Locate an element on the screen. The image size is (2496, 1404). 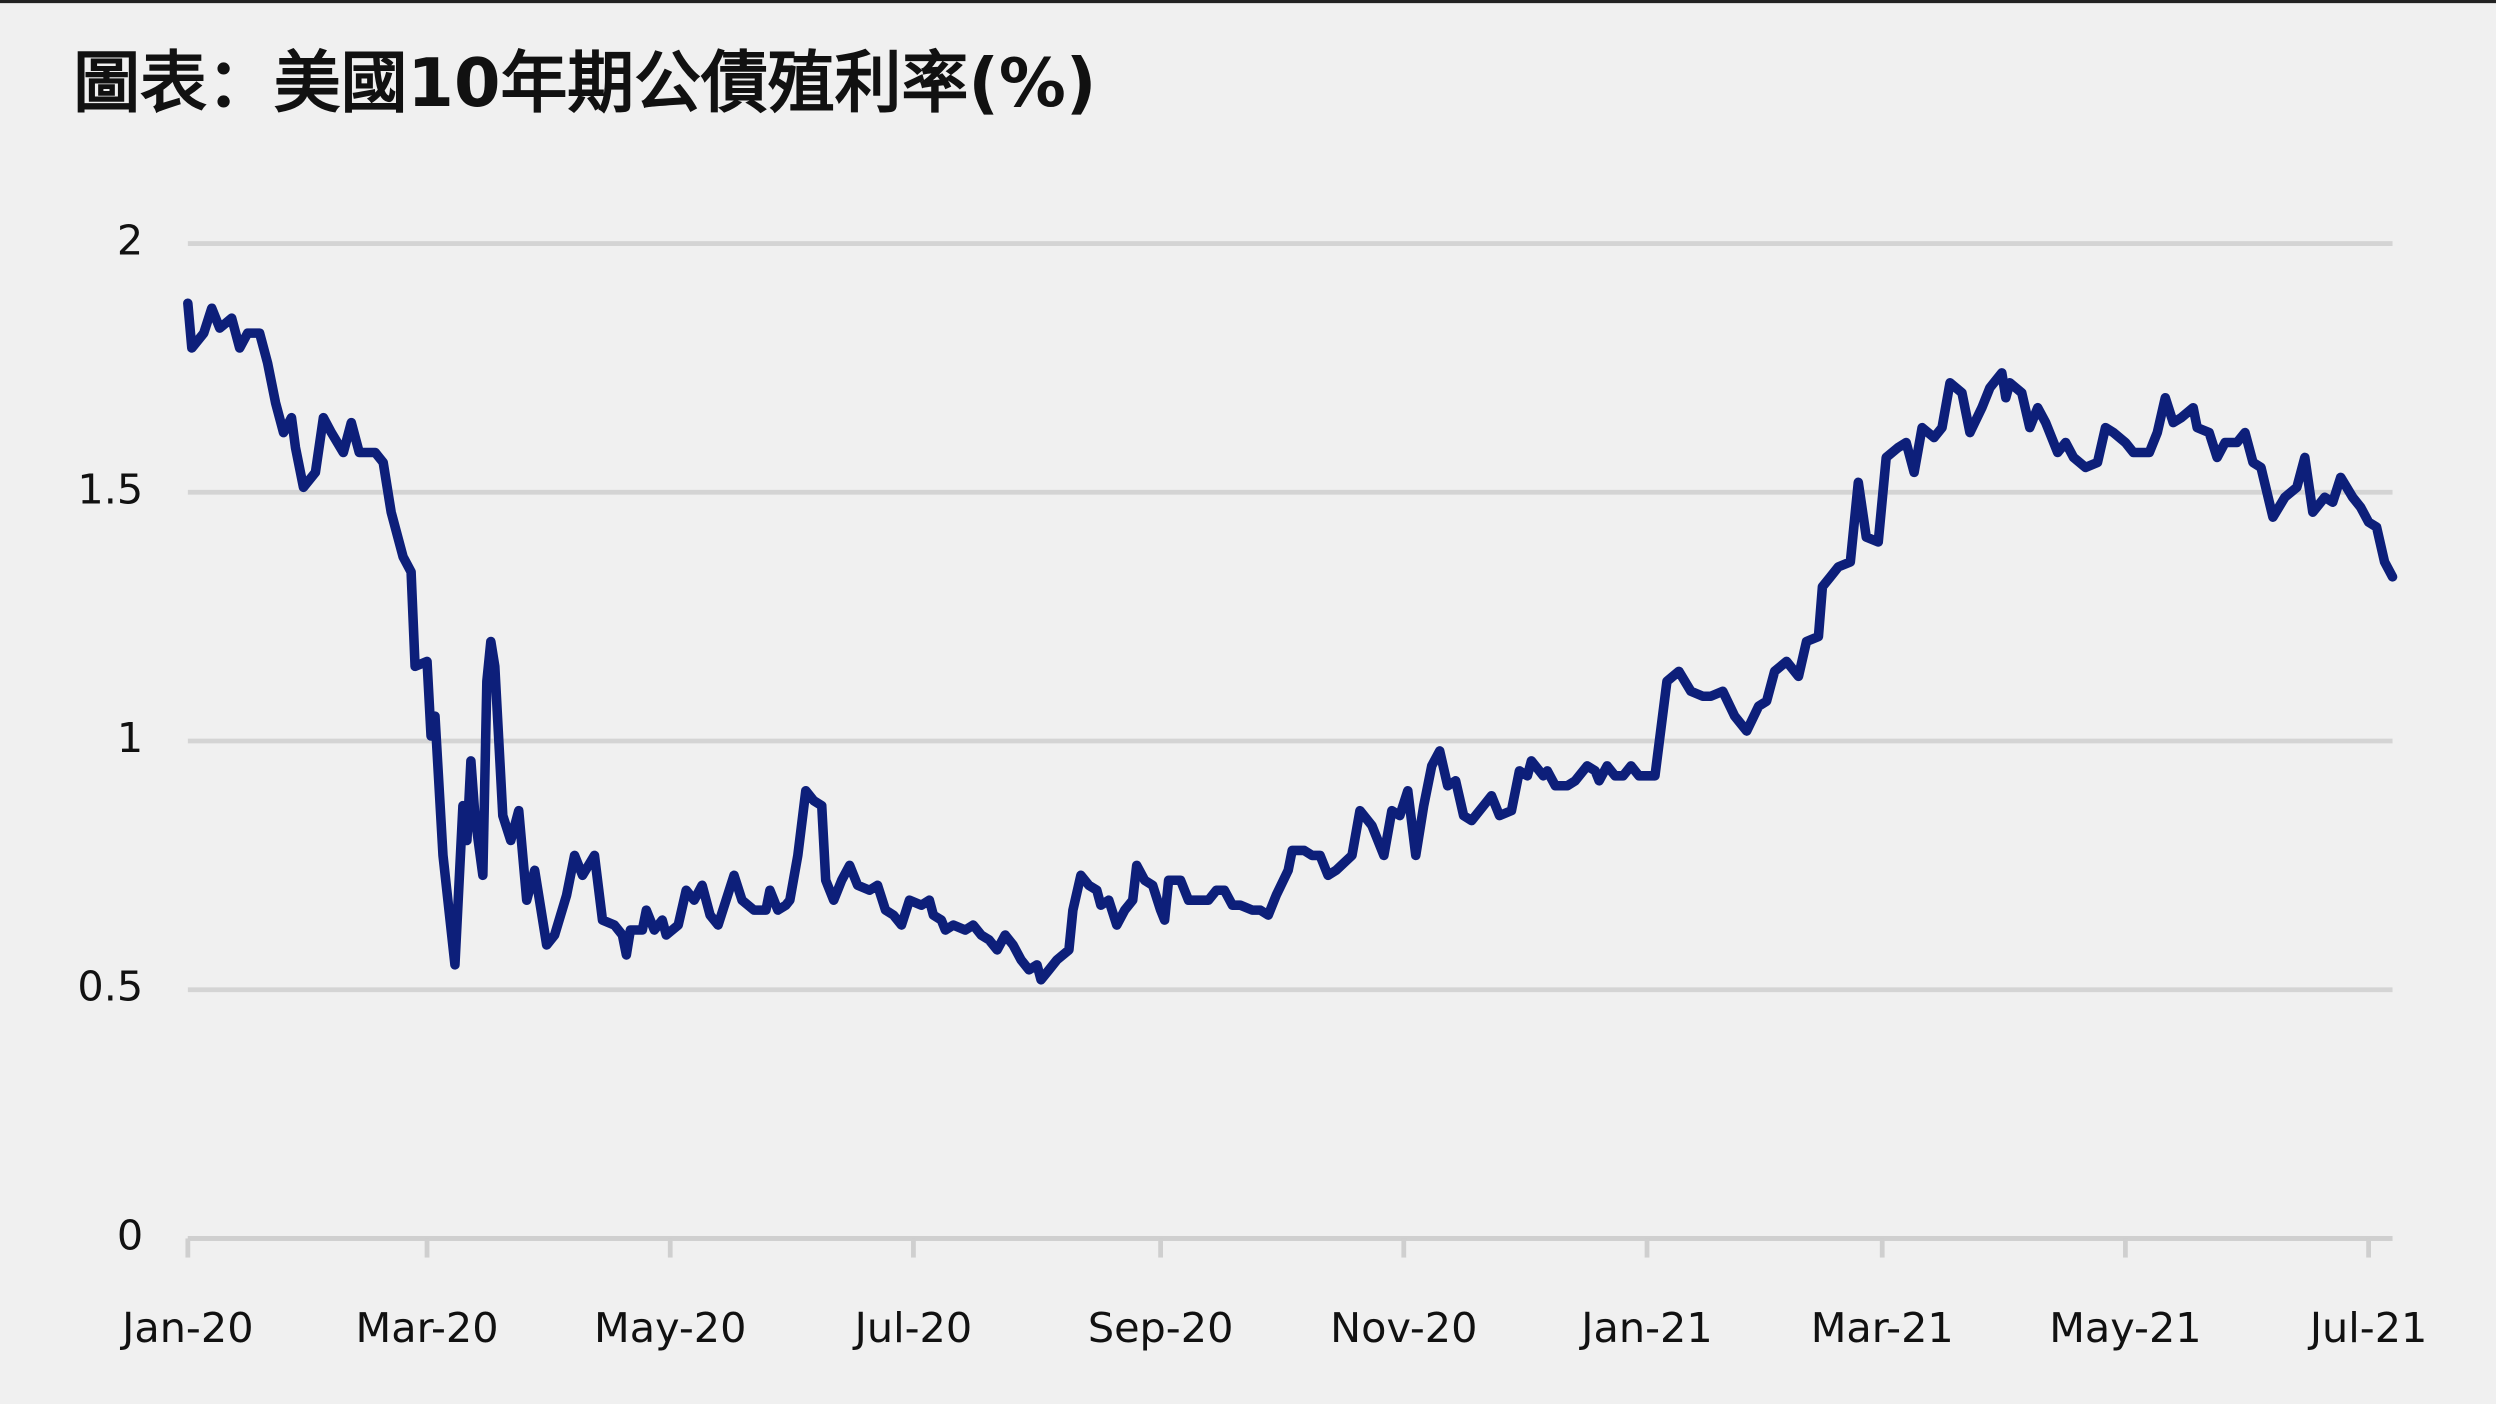
x-tick-label: May-20 is located at coordinates (670, 1328).